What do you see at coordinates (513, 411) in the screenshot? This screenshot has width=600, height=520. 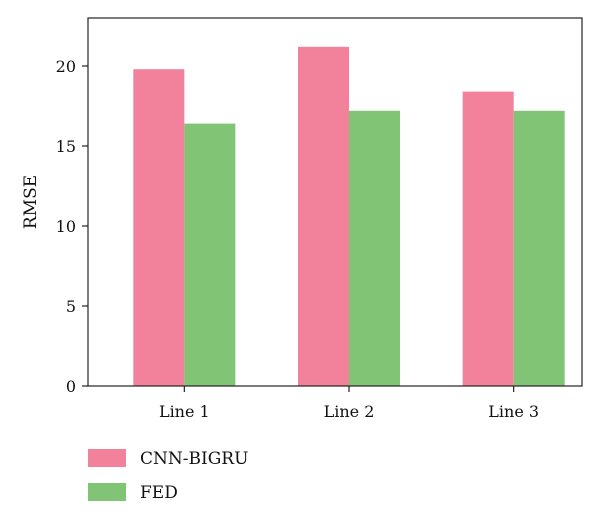 I see `x-tick-label: Line 3` at bounding box center [513, 411].